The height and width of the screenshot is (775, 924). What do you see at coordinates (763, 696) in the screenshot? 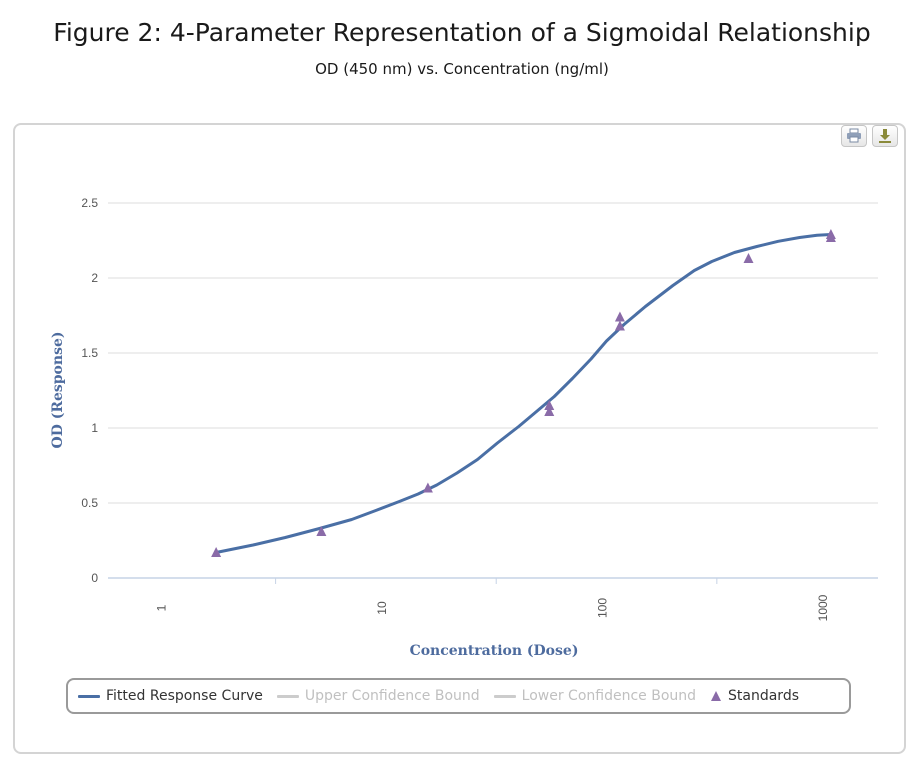
I see `legend-label: Standards` at bounding box center [763, 696].